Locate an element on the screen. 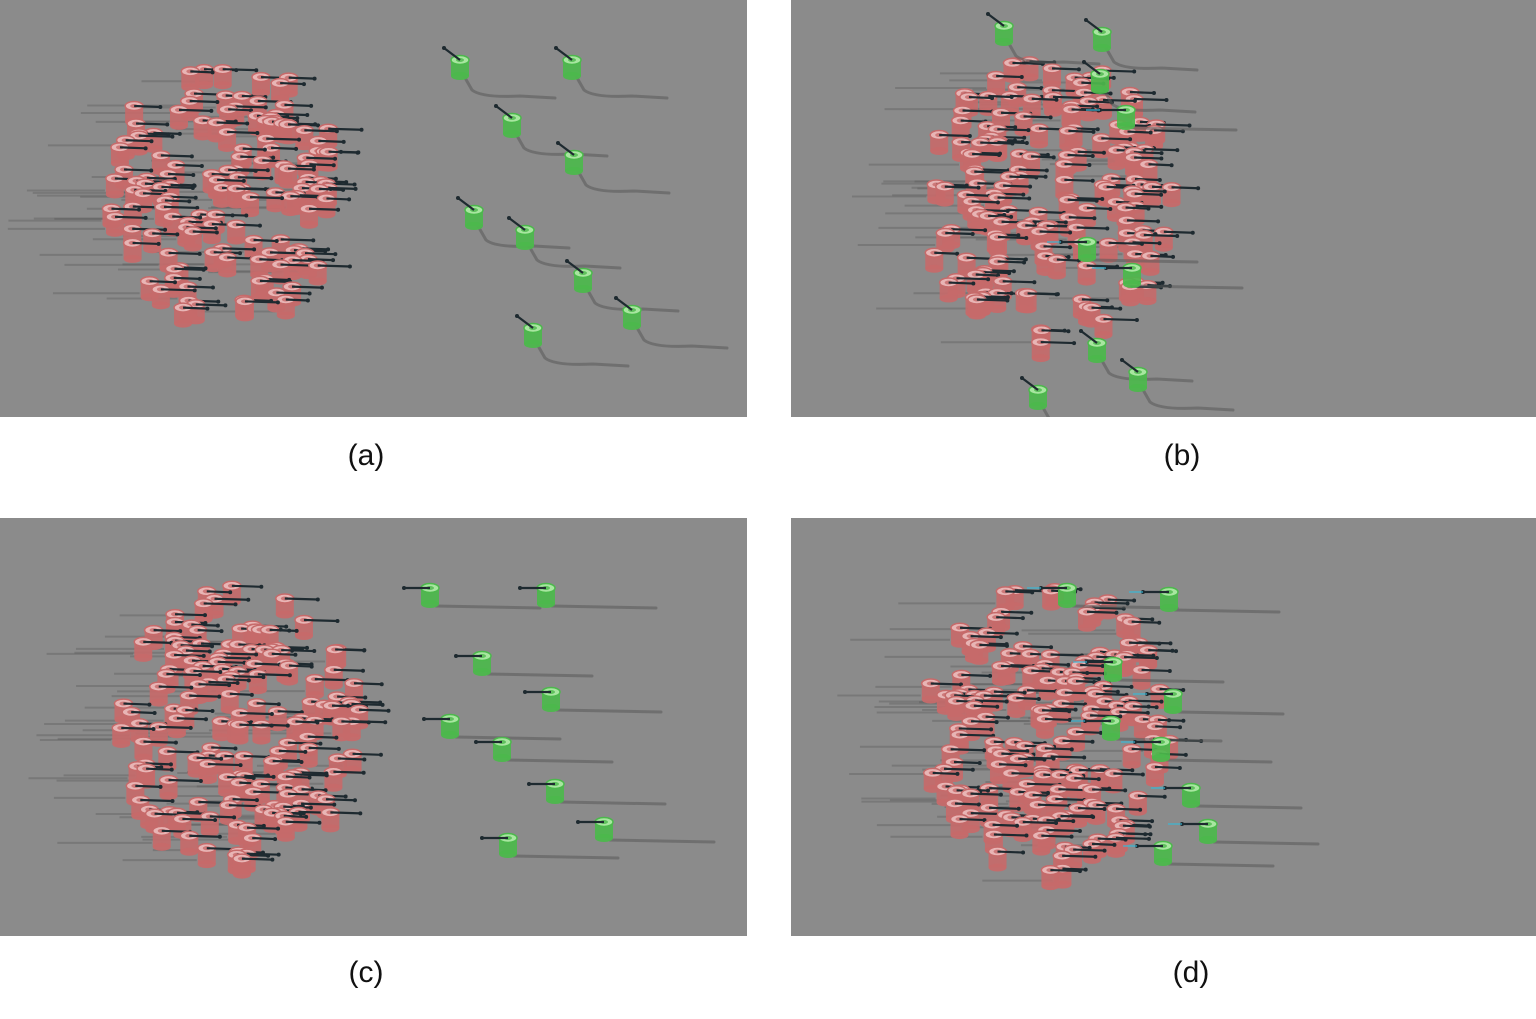 The width and height of the screenshot is (1536, 1019). scene-d is located at coordinates (1078, 736).